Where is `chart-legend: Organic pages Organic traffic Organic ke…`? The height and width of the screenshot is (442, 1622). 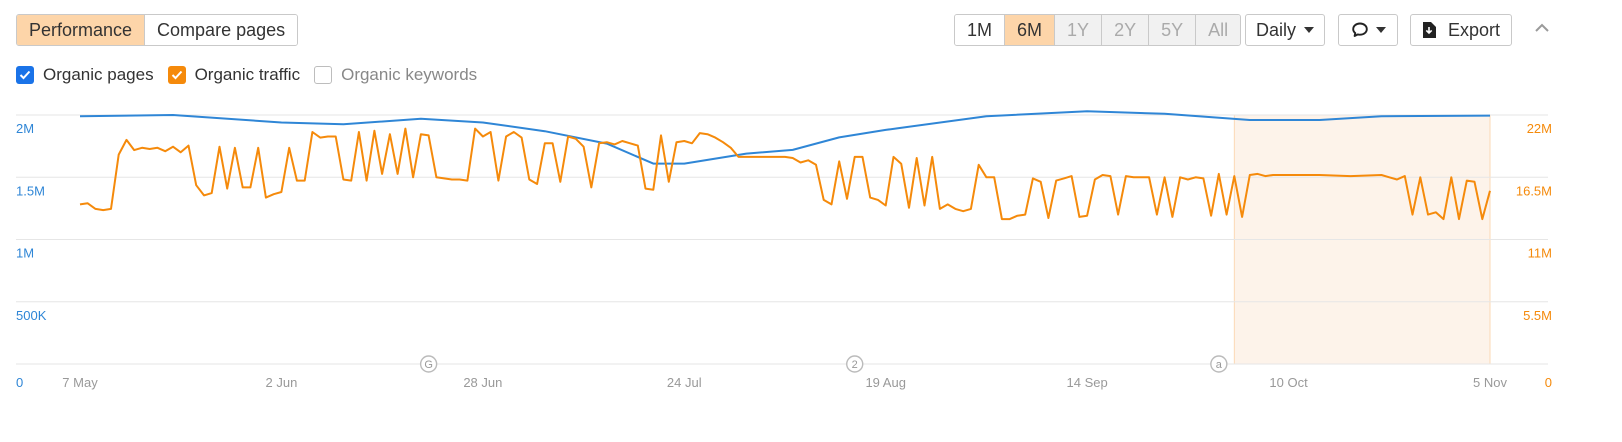 chart-legend: Organic pages Organic traffic Organic ke… is located at coordinates (253, 75).